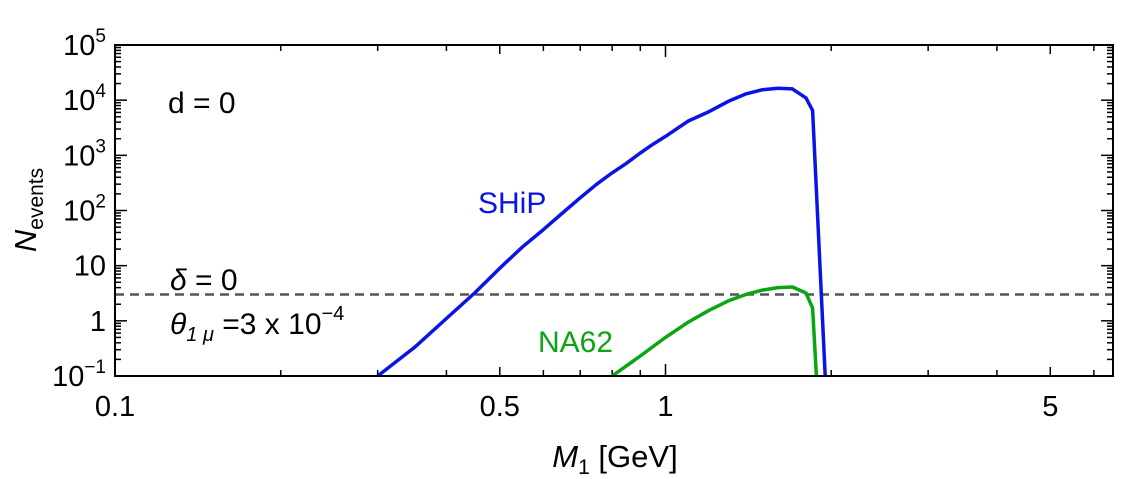  What do you see at coordinates (1050, 407) in the screenshot?
I see `x-tick-label: 5` at bounding box center [1050, 407].